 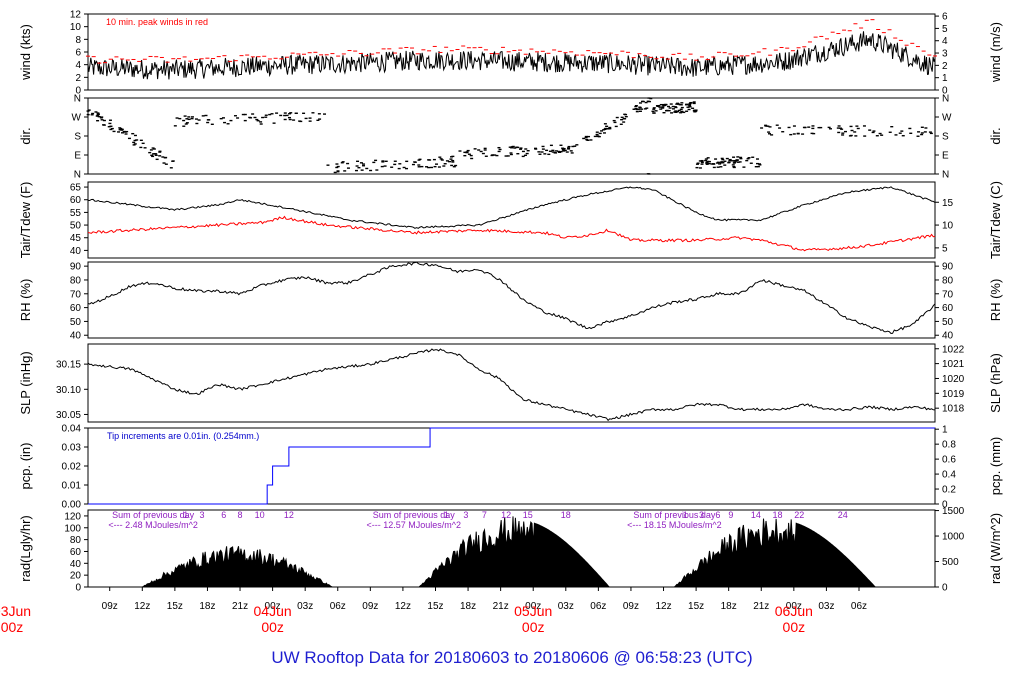 What do you see at coordinates (945, 137) in the screenshot?
I see `y-right-tick-label: S` at bounding box center [945, 137].